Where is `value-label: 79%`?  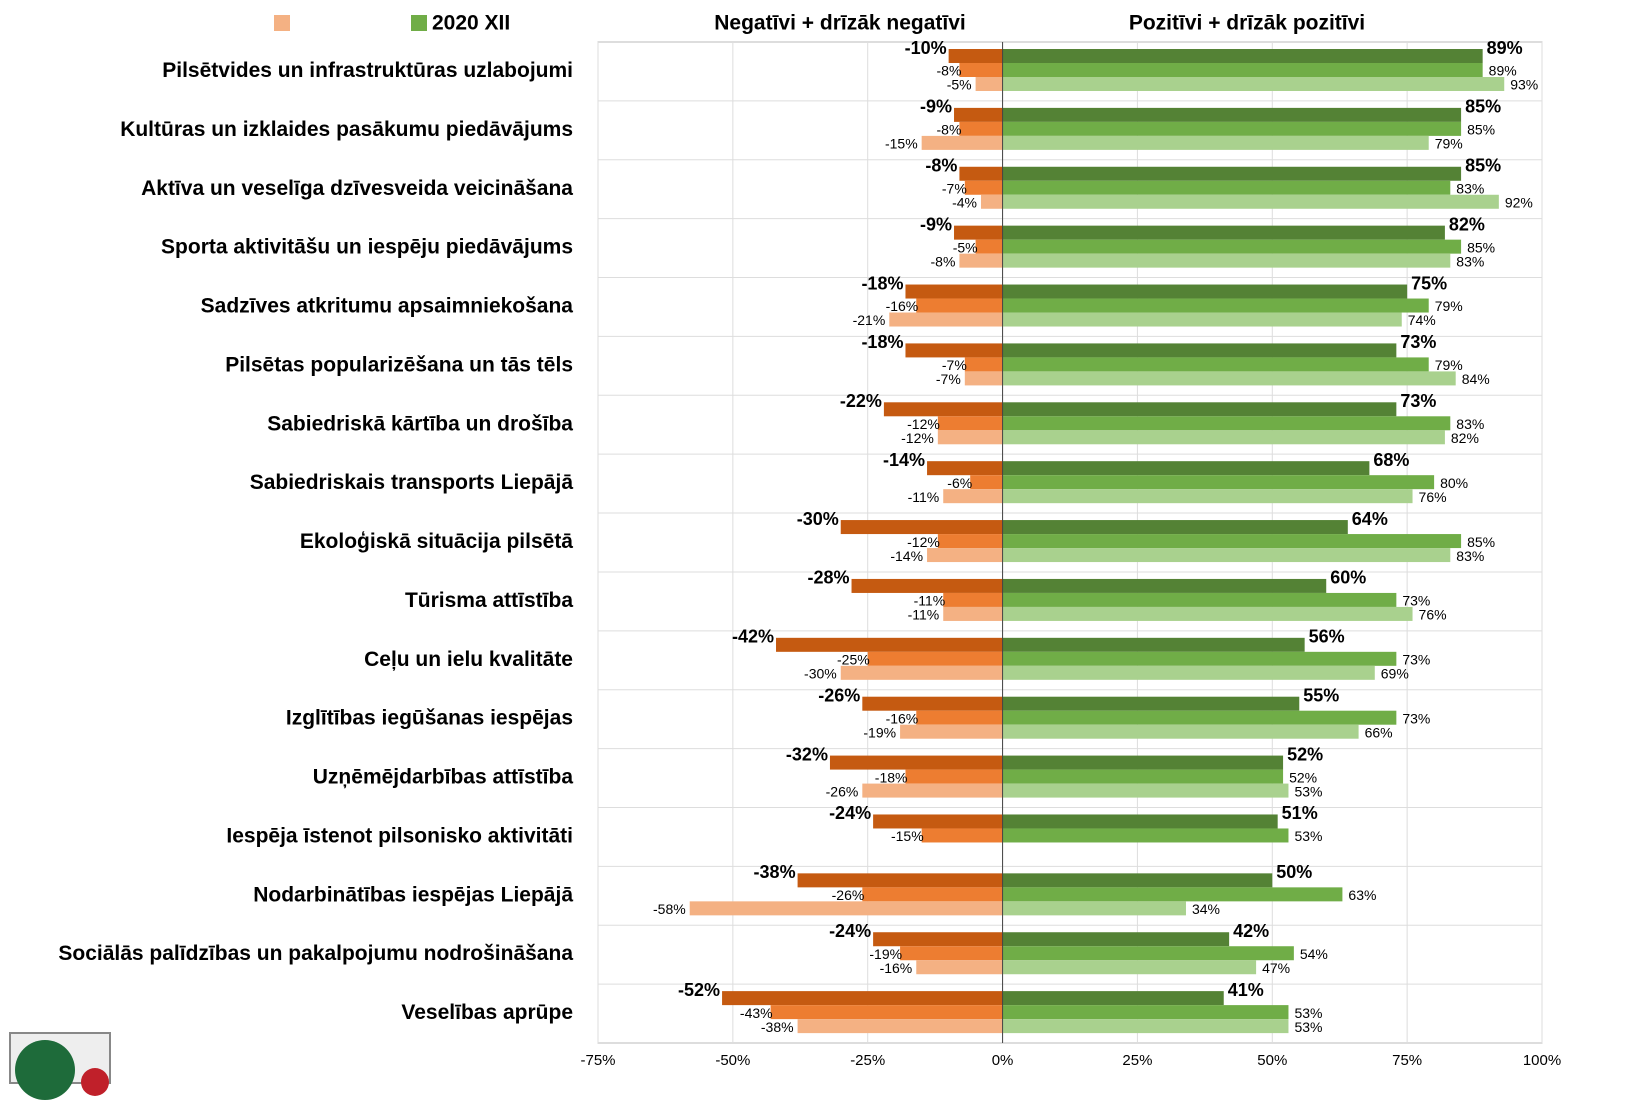
value-label: 79% is located at coordinates (1449, 306).